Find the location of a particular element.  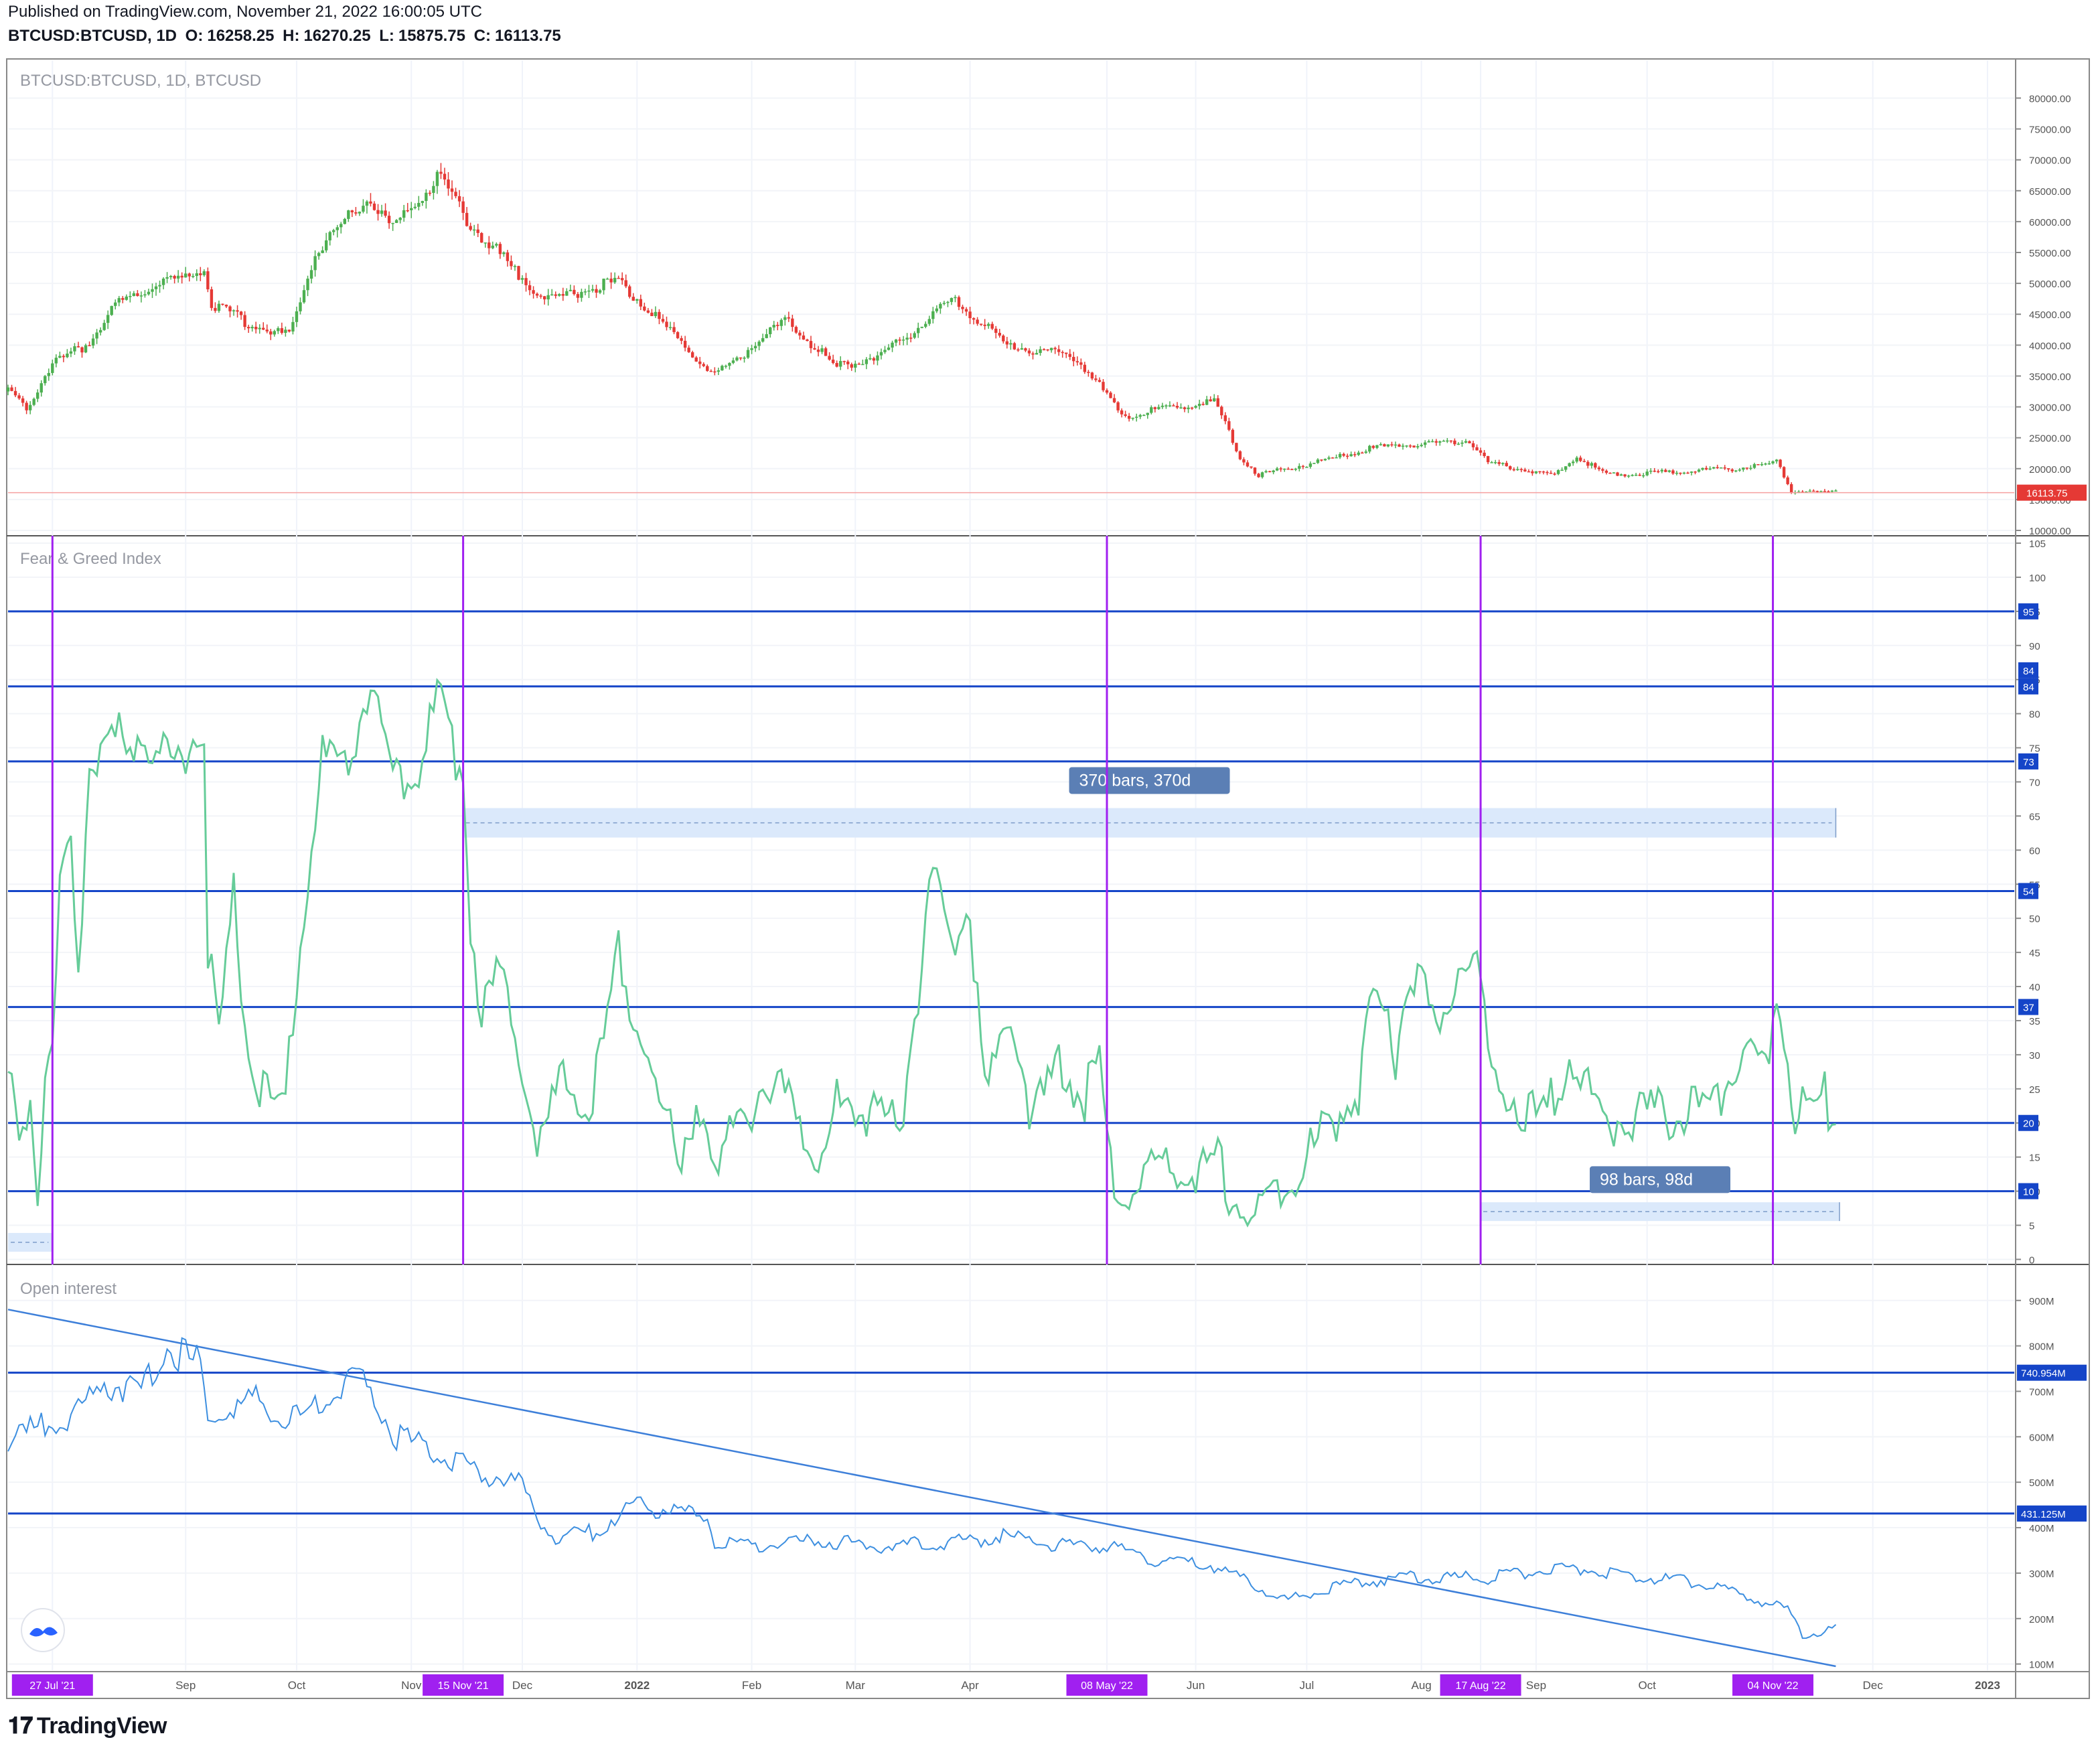

cloud-icon is located at coordinates (43, 1632).